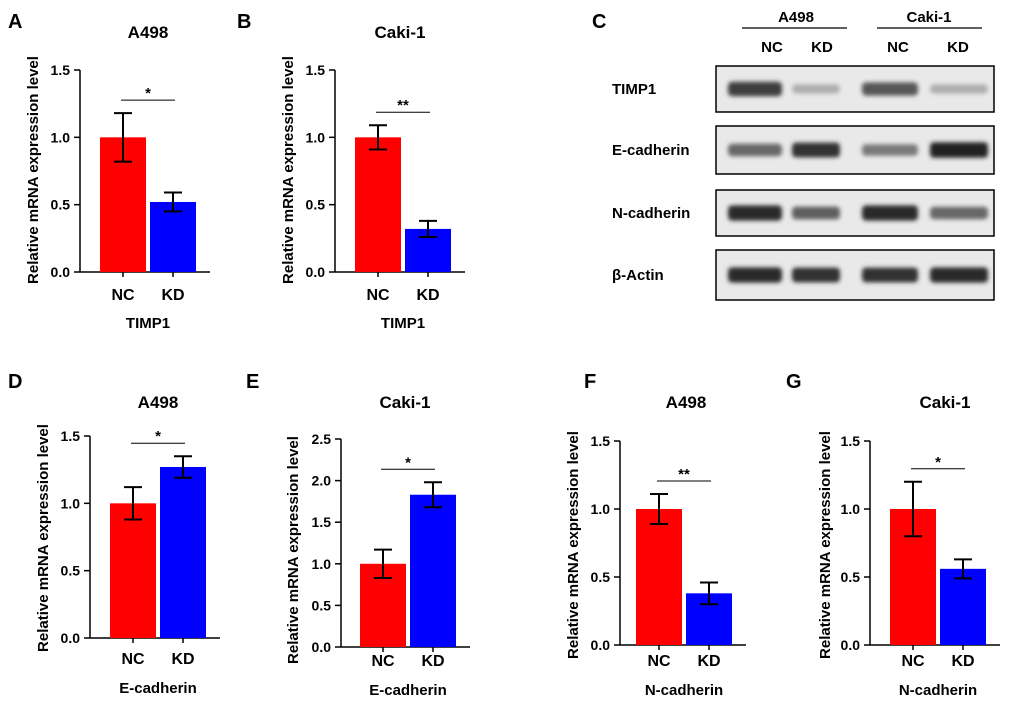  Describe the element at coordinates (252, 382) in the screenshot. I see `panel-letter: E` at that location.